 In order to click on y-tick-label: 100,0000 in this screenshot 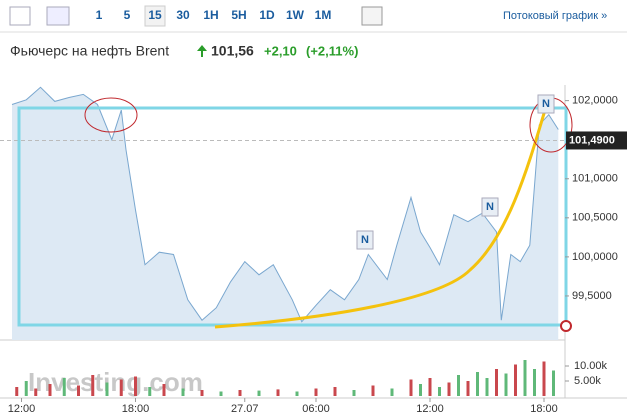, I will do `click(595, 257)`.